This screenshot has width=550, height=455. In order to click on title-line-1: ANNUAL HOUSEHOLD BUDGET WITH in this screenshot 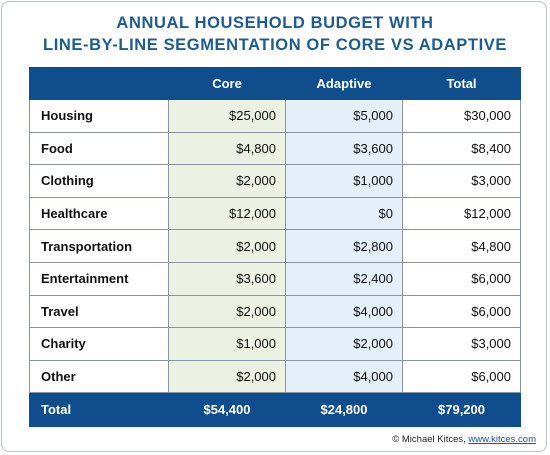, I will do `click(275, 23)`.